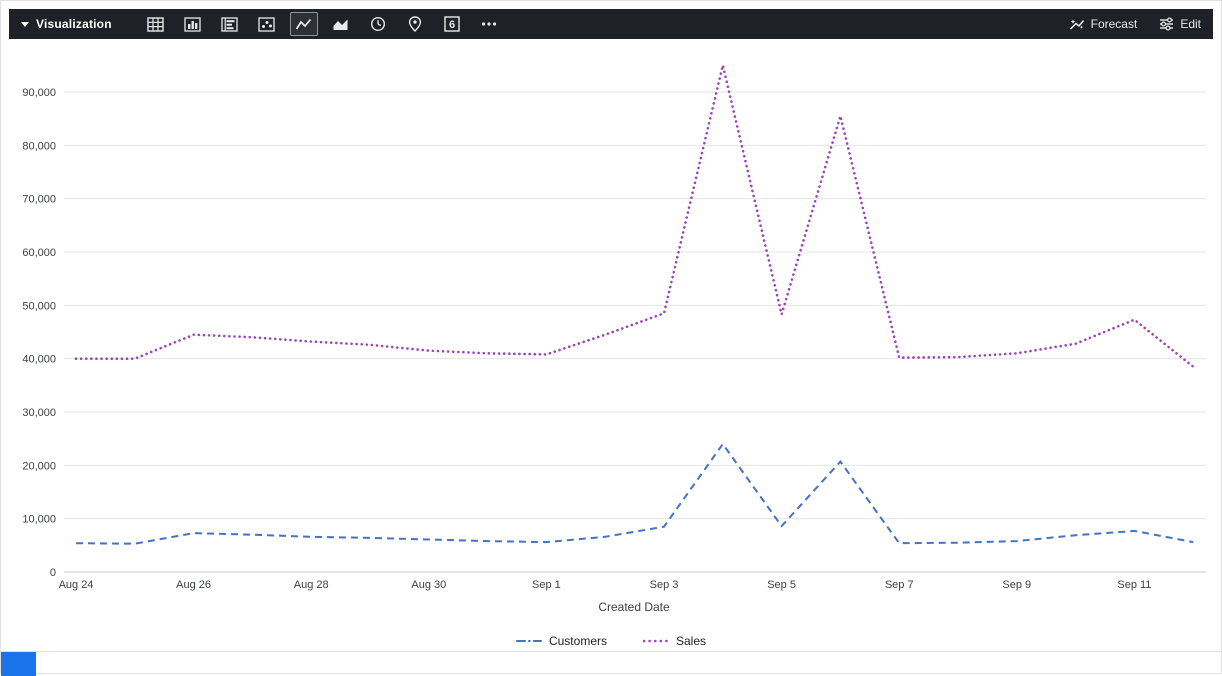 The image size is (1222, 676). What do you see at coordinates (39, 200) in the screenshot?
I see `svg-text: 70,000` at bounding box center [39, 200].